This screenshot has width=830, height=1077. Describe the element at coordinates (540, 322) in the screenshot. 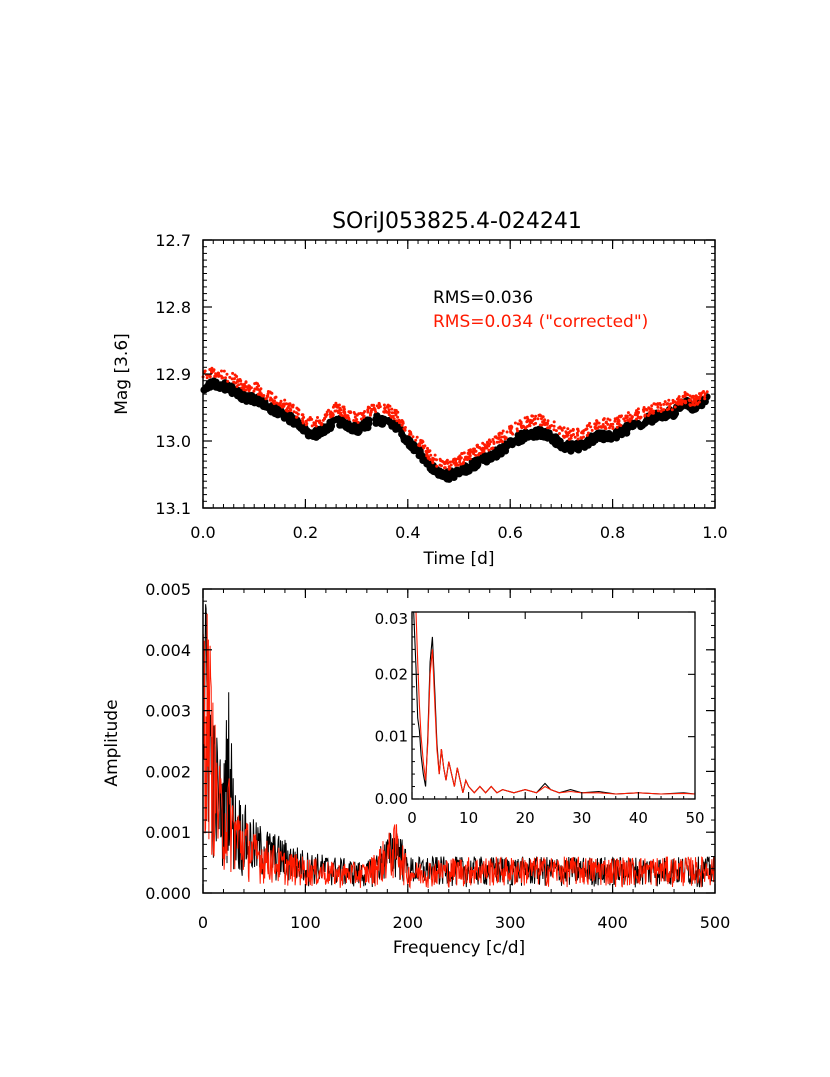

I see `rms-corrected-annotation: RMS=0.034 ("corrected")` at that location.